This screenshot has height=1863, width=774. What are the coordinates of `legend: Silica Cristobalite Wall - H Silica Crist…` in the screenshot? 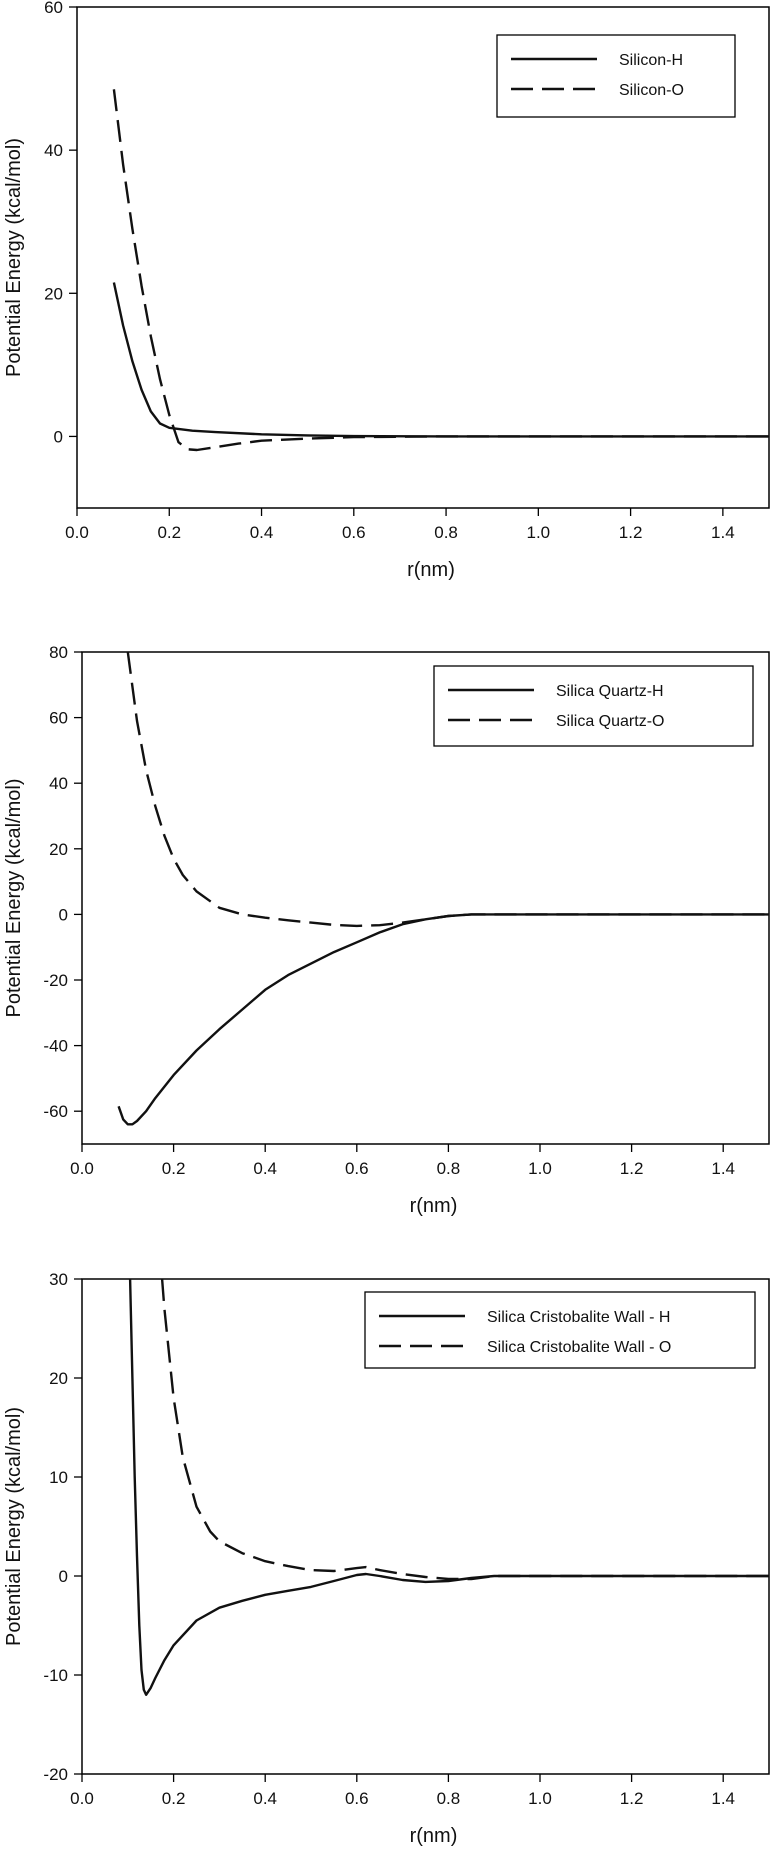 It's located at (560, 1330).